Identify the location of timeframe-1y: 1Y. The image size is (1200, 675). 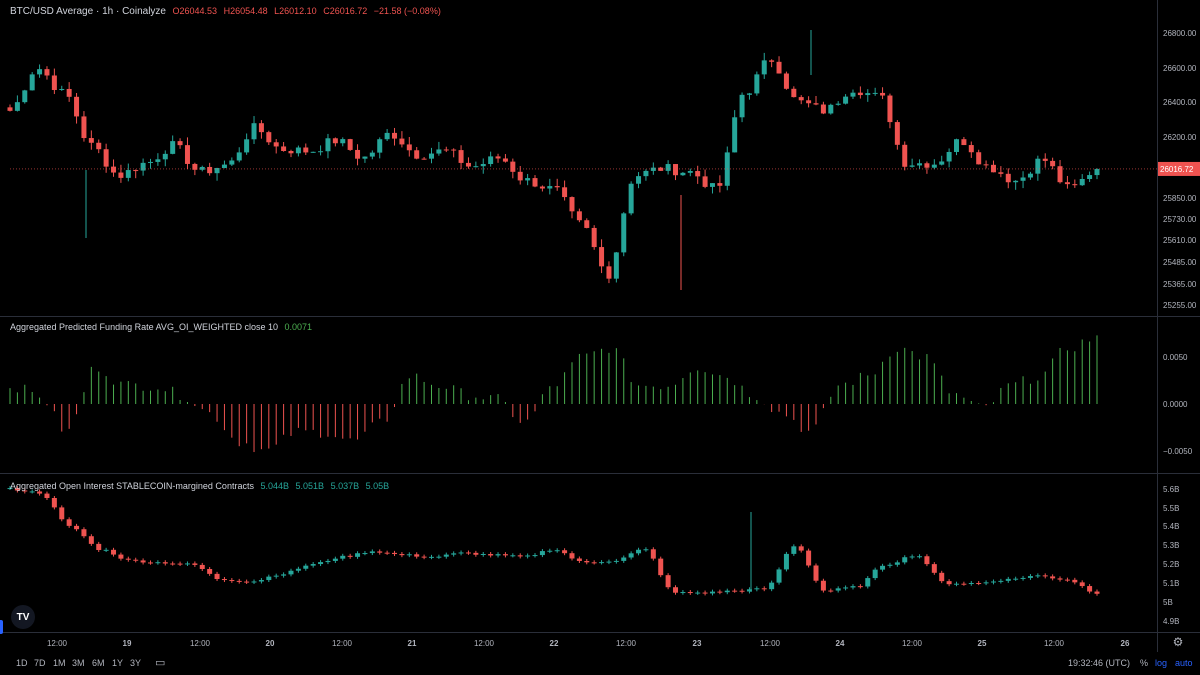
(118, 663).